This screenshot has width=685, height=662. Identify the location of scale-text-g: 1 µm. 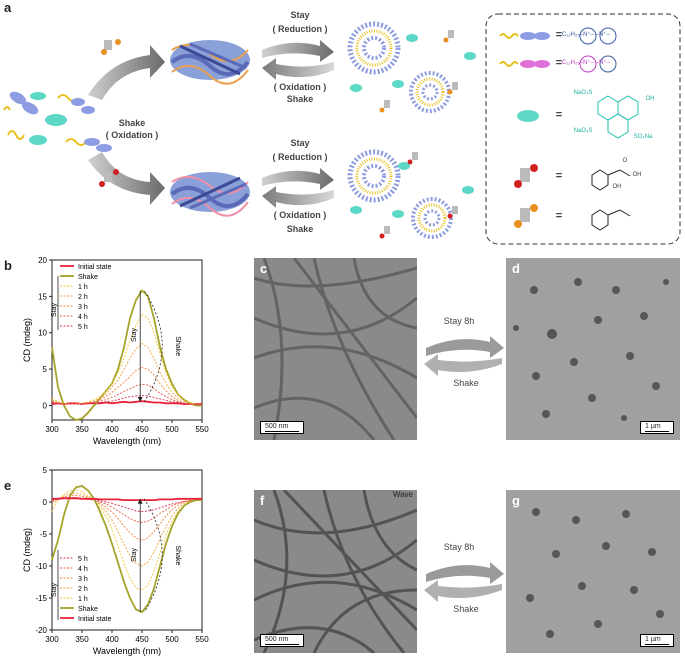
(653, 639).